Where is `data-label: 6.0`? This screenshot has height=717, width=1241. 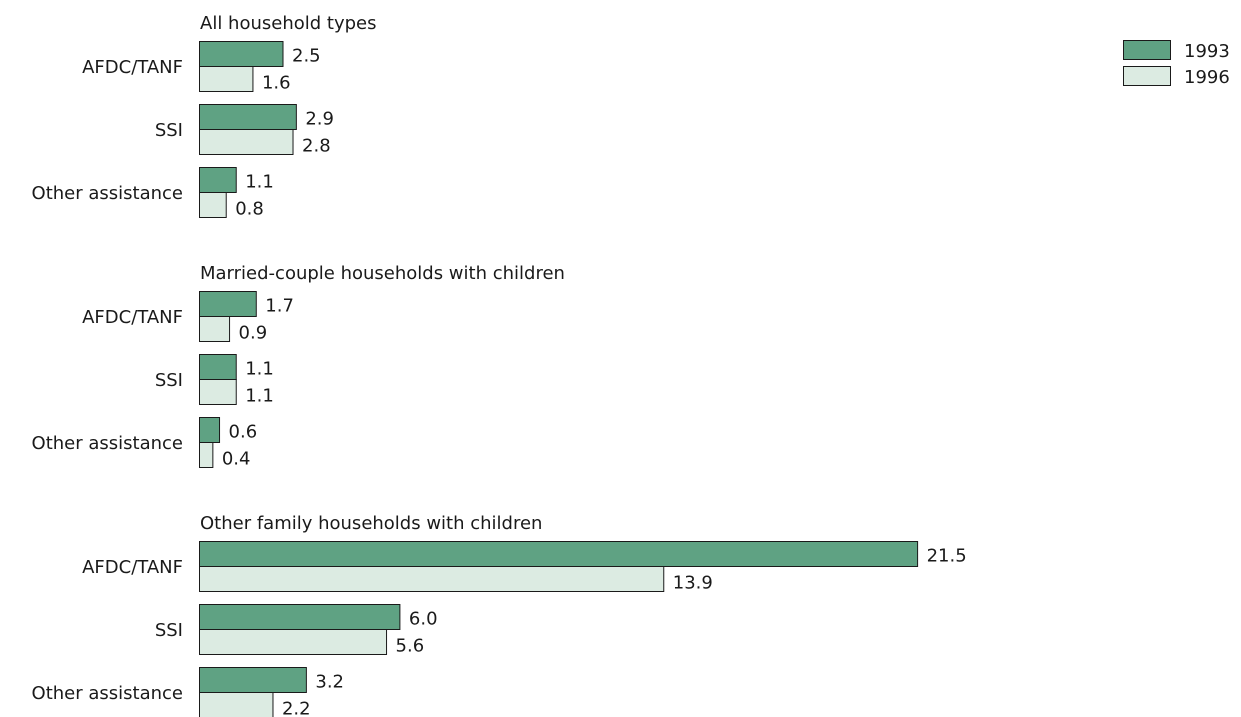 data-label: 6.0 is located at coordinates (423, 619).